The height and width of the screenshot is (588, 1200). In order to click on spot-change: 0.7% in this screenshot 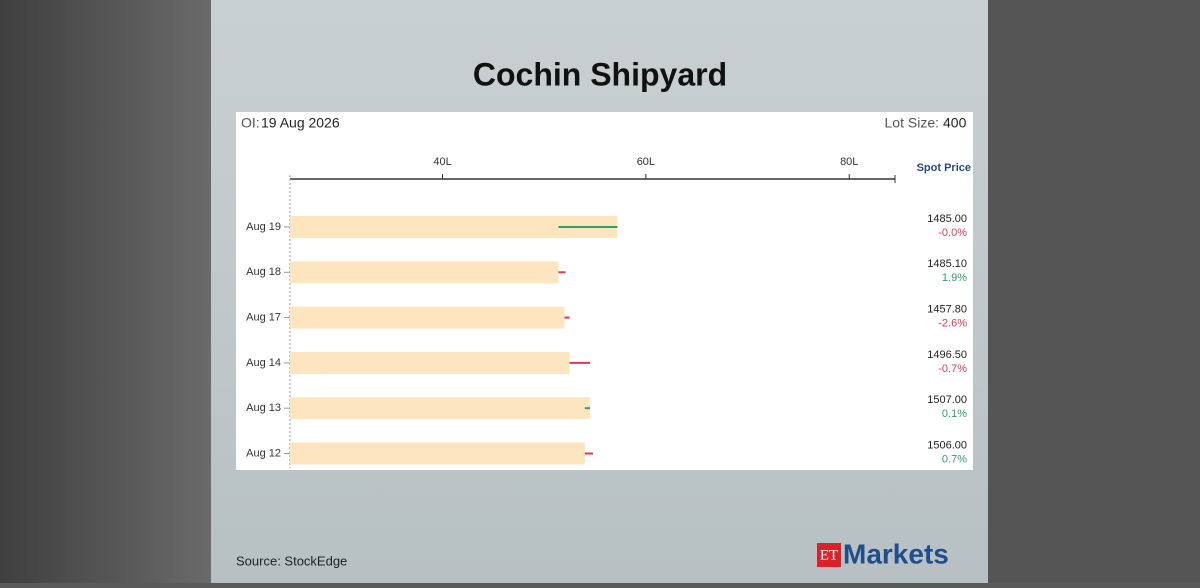, I will do `click(954, 459)`.